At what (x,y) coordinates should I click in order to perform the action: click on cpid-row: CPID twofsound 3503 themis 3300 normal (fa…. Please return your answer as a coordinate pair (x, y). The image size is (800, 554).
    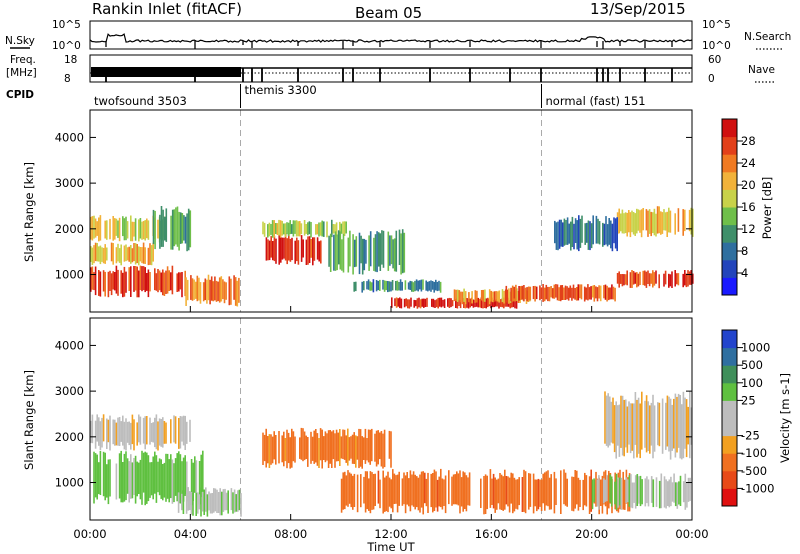
    Looking at the image, I should click on (326, 95).